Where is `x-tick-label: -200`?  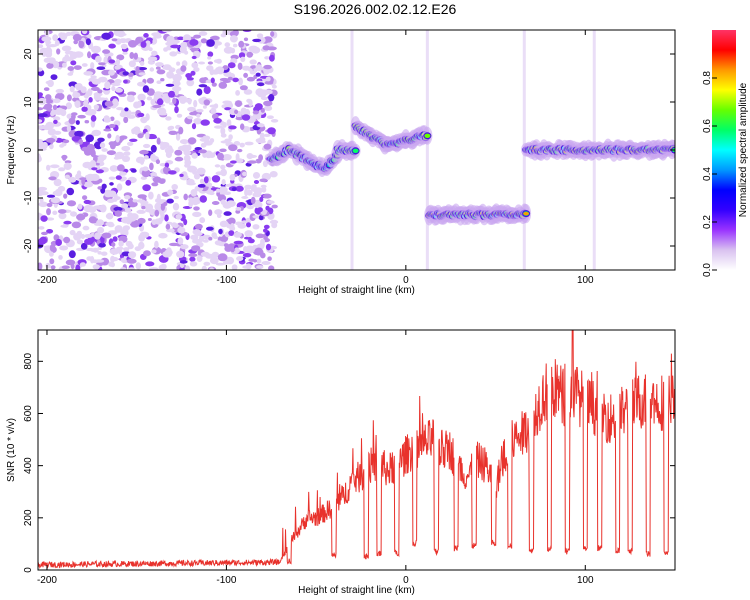 x-tick-label: -200 is located at coordinates (47, 580).